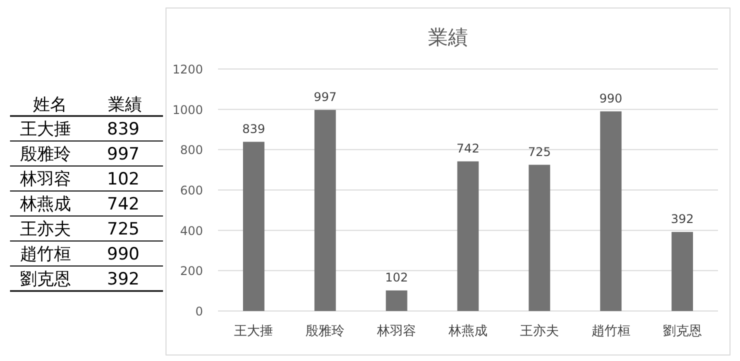  I want to click on data-label: 742, so click(468, 148).